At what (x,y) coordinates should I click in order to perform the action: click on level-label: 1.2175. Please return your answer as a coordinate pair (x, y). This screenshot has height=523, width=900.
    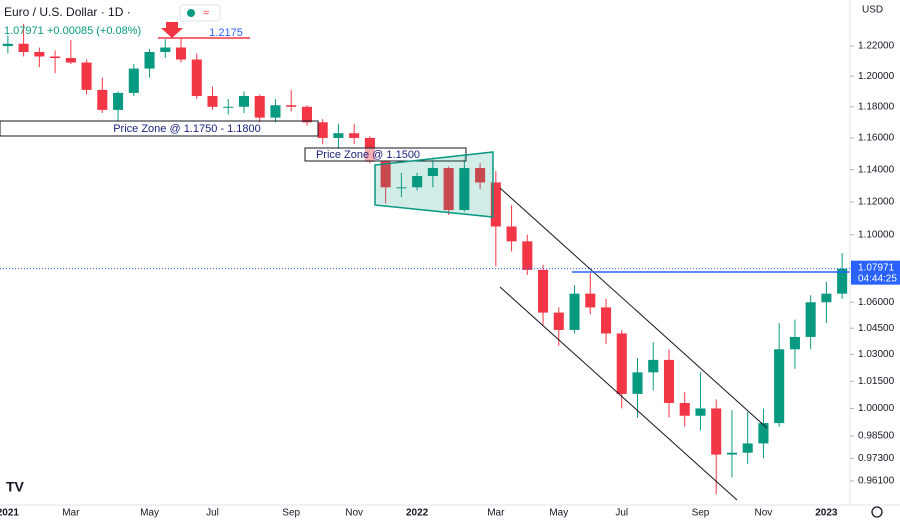
    Looking at the image, I should click on (226, 33).